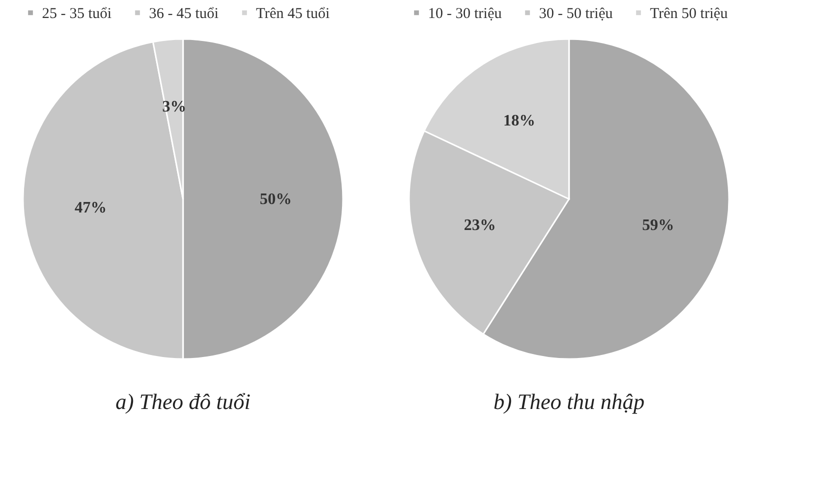 The image size is (826, 490). Describe the element at coordinates (184, 14) in the screenshot. I see `legend-label: 36 - 45 tuổi` at that location.